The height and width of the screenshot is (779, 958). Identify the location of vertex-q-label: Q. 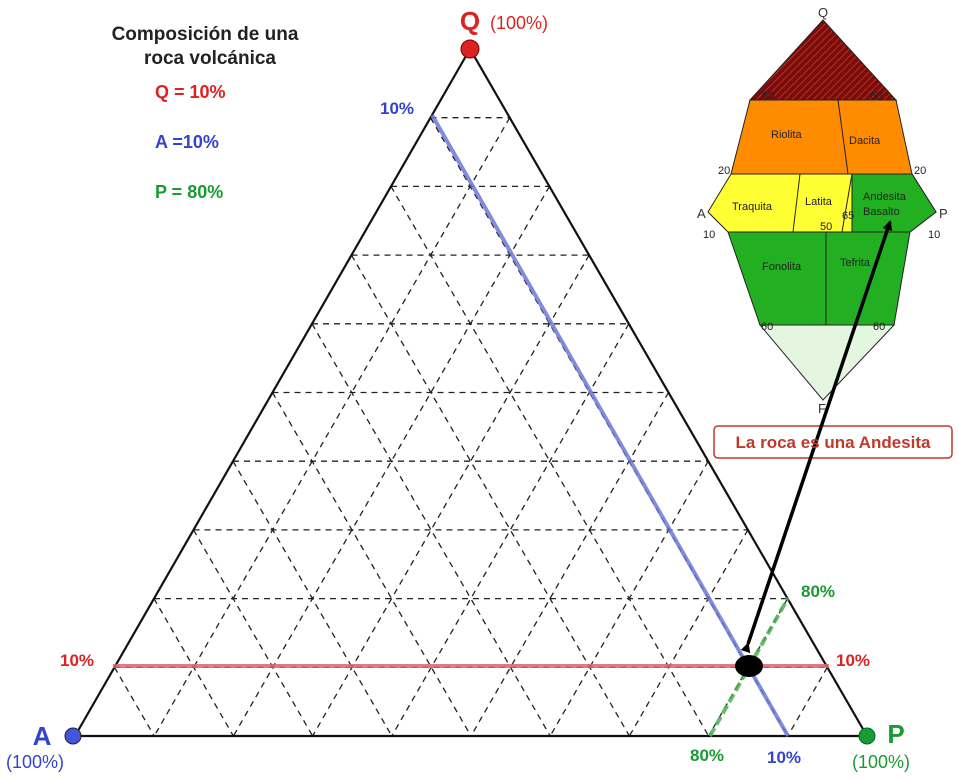
(470, 21).